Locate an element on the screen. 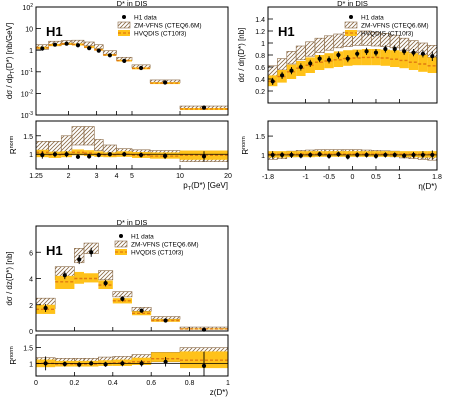  y-tick-label: 0.6 is located at coordinates (260, 68).